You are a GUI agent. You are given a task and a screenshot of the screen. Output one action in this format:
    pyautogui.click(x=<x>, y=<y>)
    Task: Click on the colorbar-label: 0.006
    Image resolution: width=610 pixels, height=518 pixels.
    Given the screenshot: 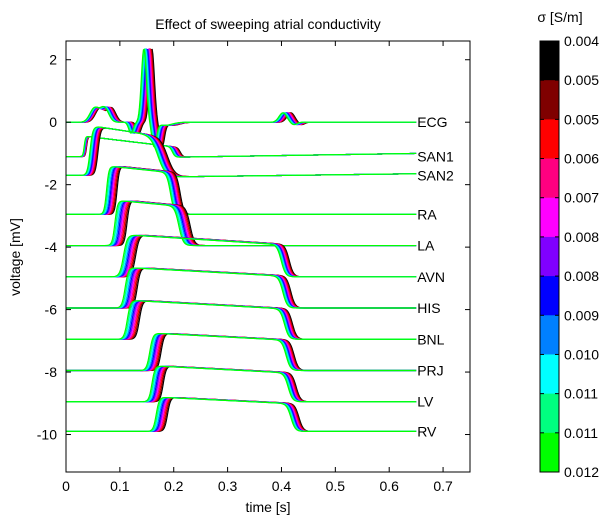 What is the action you would take?
    pyautogui.click(x=581, y=159)
    